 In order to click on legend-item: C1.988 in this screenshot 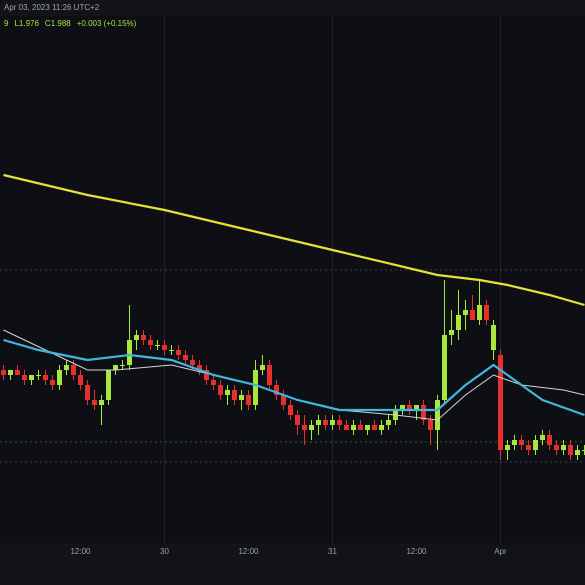, I will do `click(58, 23)`.